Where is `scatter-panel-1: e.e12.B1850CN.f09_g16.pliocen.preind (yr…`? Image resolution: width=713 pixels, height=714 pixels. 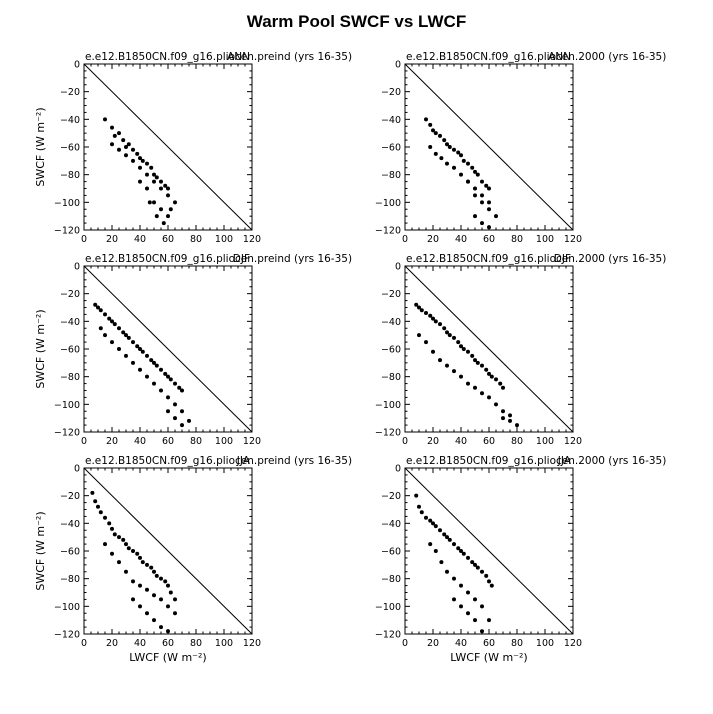 scatter-panel-1: e.e12.B1850CN.f09_g16.pliocen.preind (yr… is located at coordinates (193, 148).